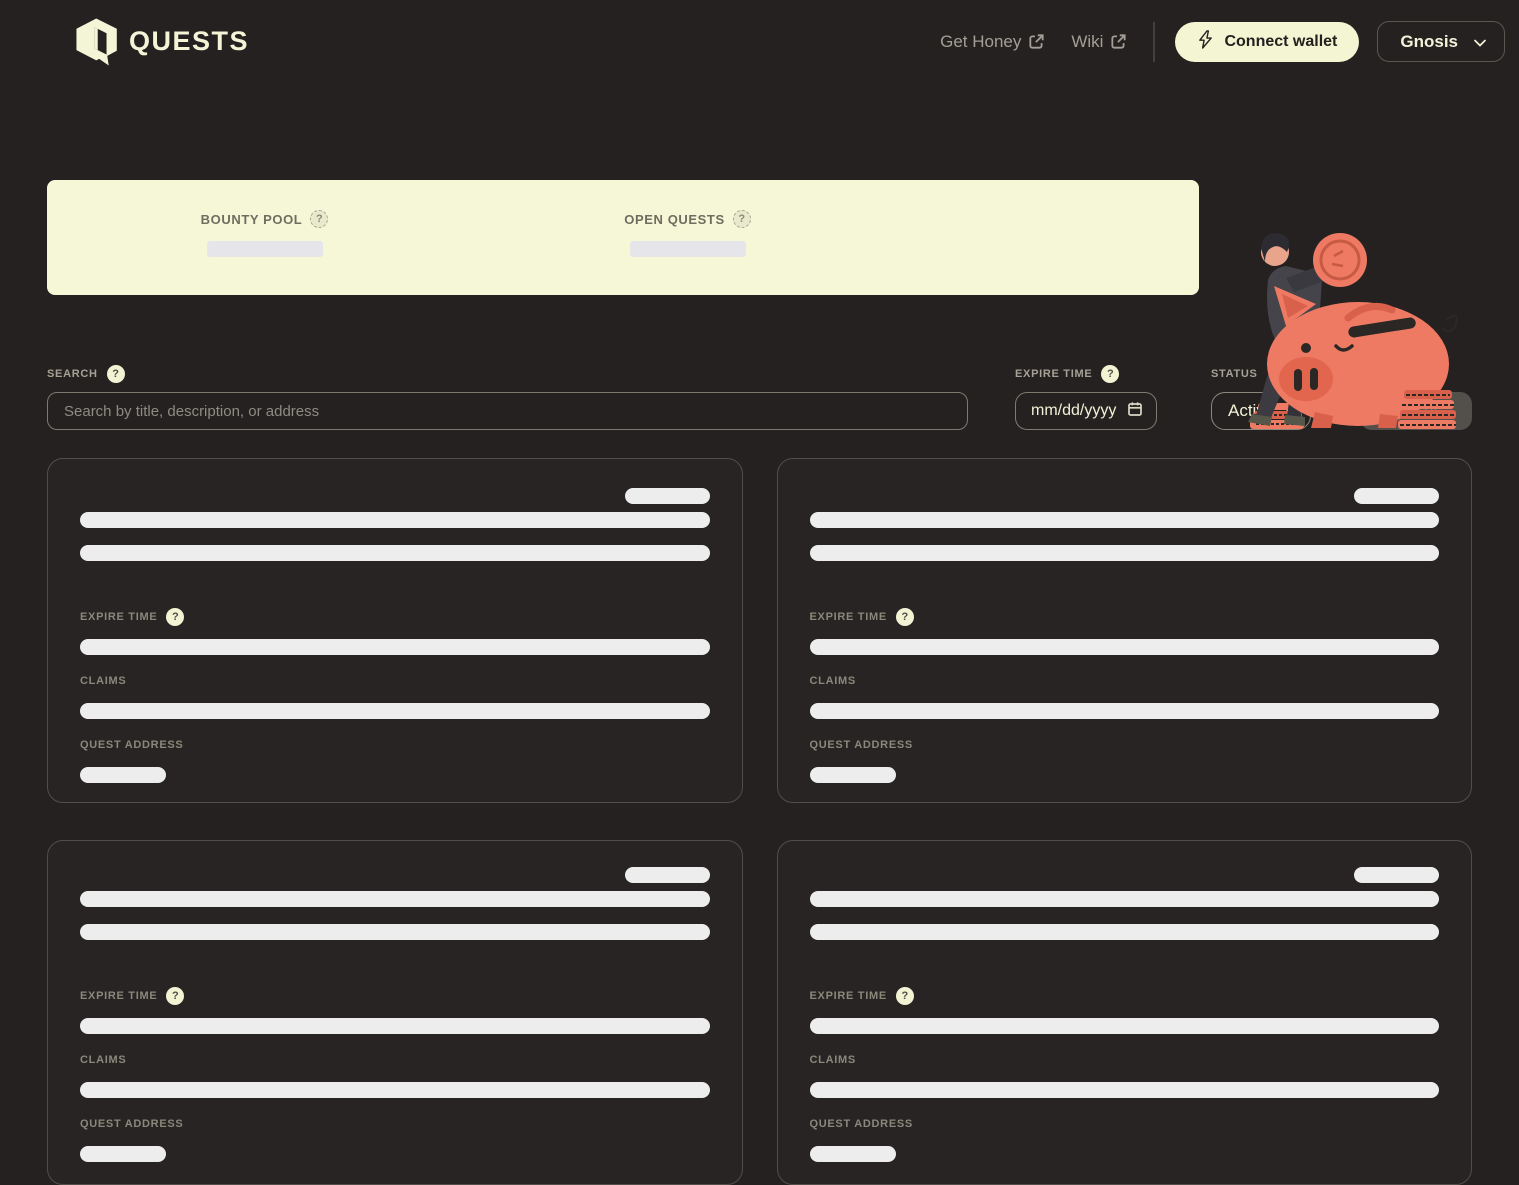  What do you see at coordinates (1340, 260) in the screenshot?
I see `coin` at bounding box center [1340, 260].